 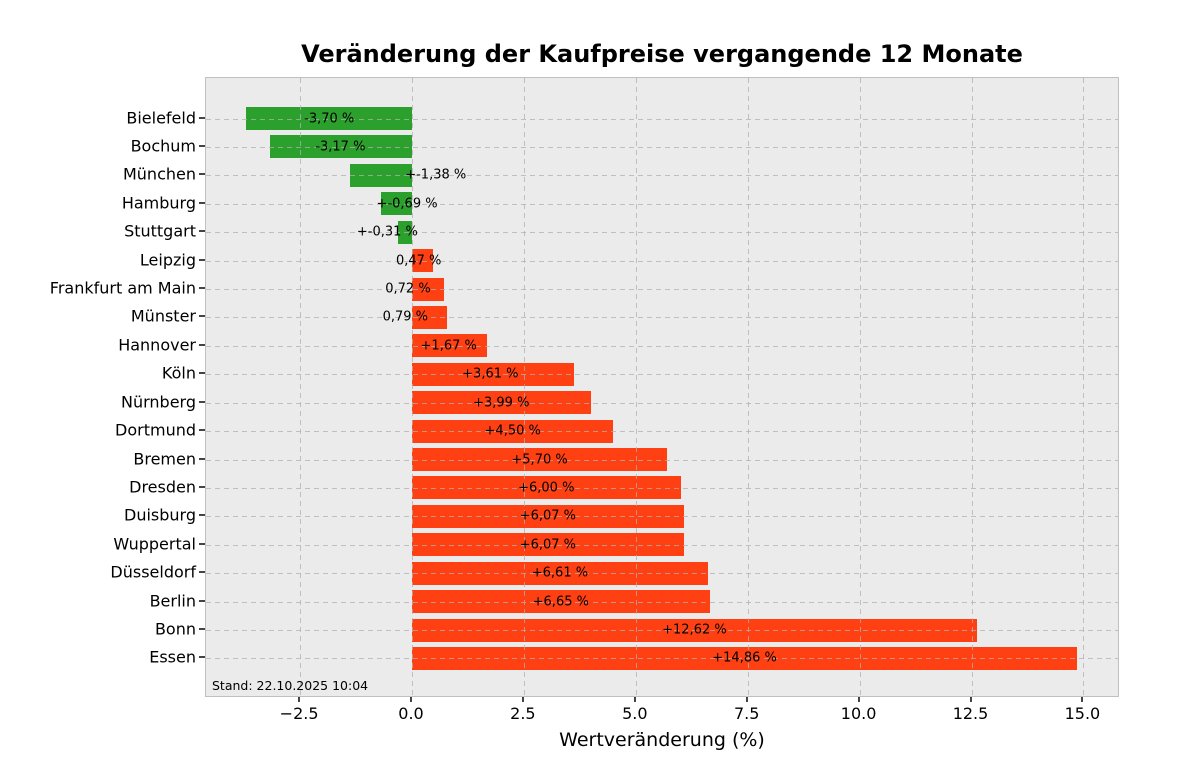 What do you see at coordinates (546, 488) in the screenshot?
I see `bar-value-label: +6,00 %` at bounding box center [546, 488].